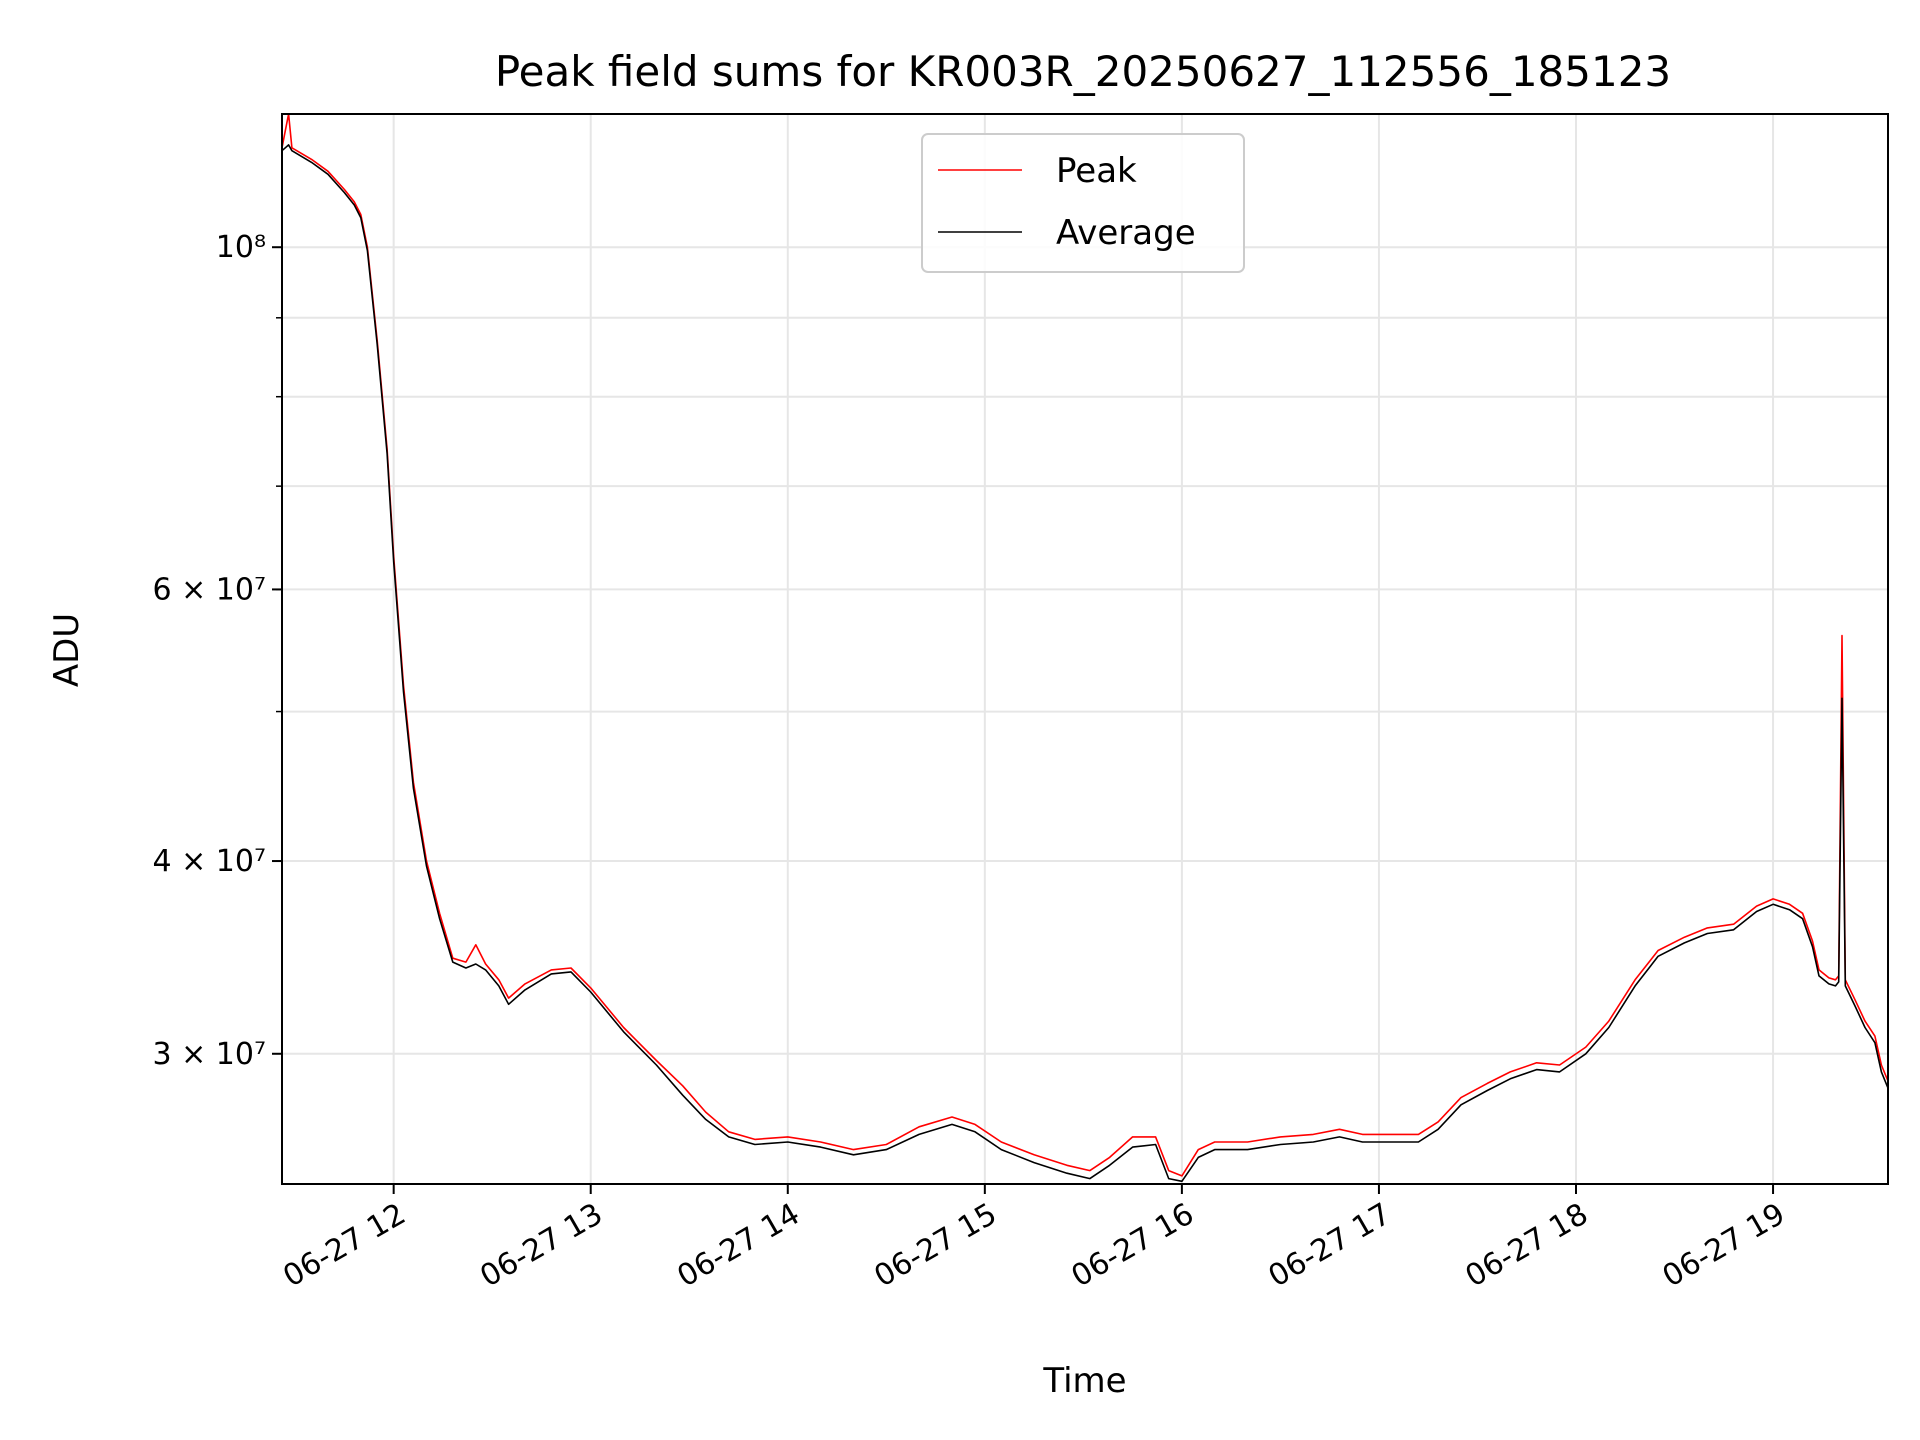 This screenshot has width=1920, height=1440. I want to click on legend-box, so click(1083, 203).